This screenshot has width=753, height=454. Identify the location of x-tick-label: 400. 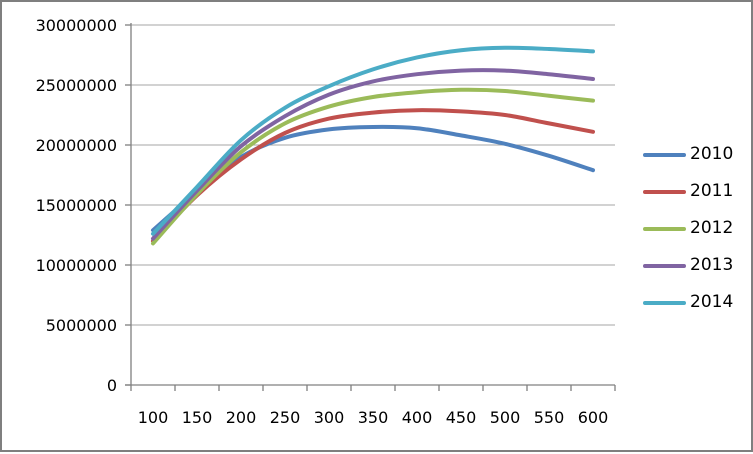
(417, 417).